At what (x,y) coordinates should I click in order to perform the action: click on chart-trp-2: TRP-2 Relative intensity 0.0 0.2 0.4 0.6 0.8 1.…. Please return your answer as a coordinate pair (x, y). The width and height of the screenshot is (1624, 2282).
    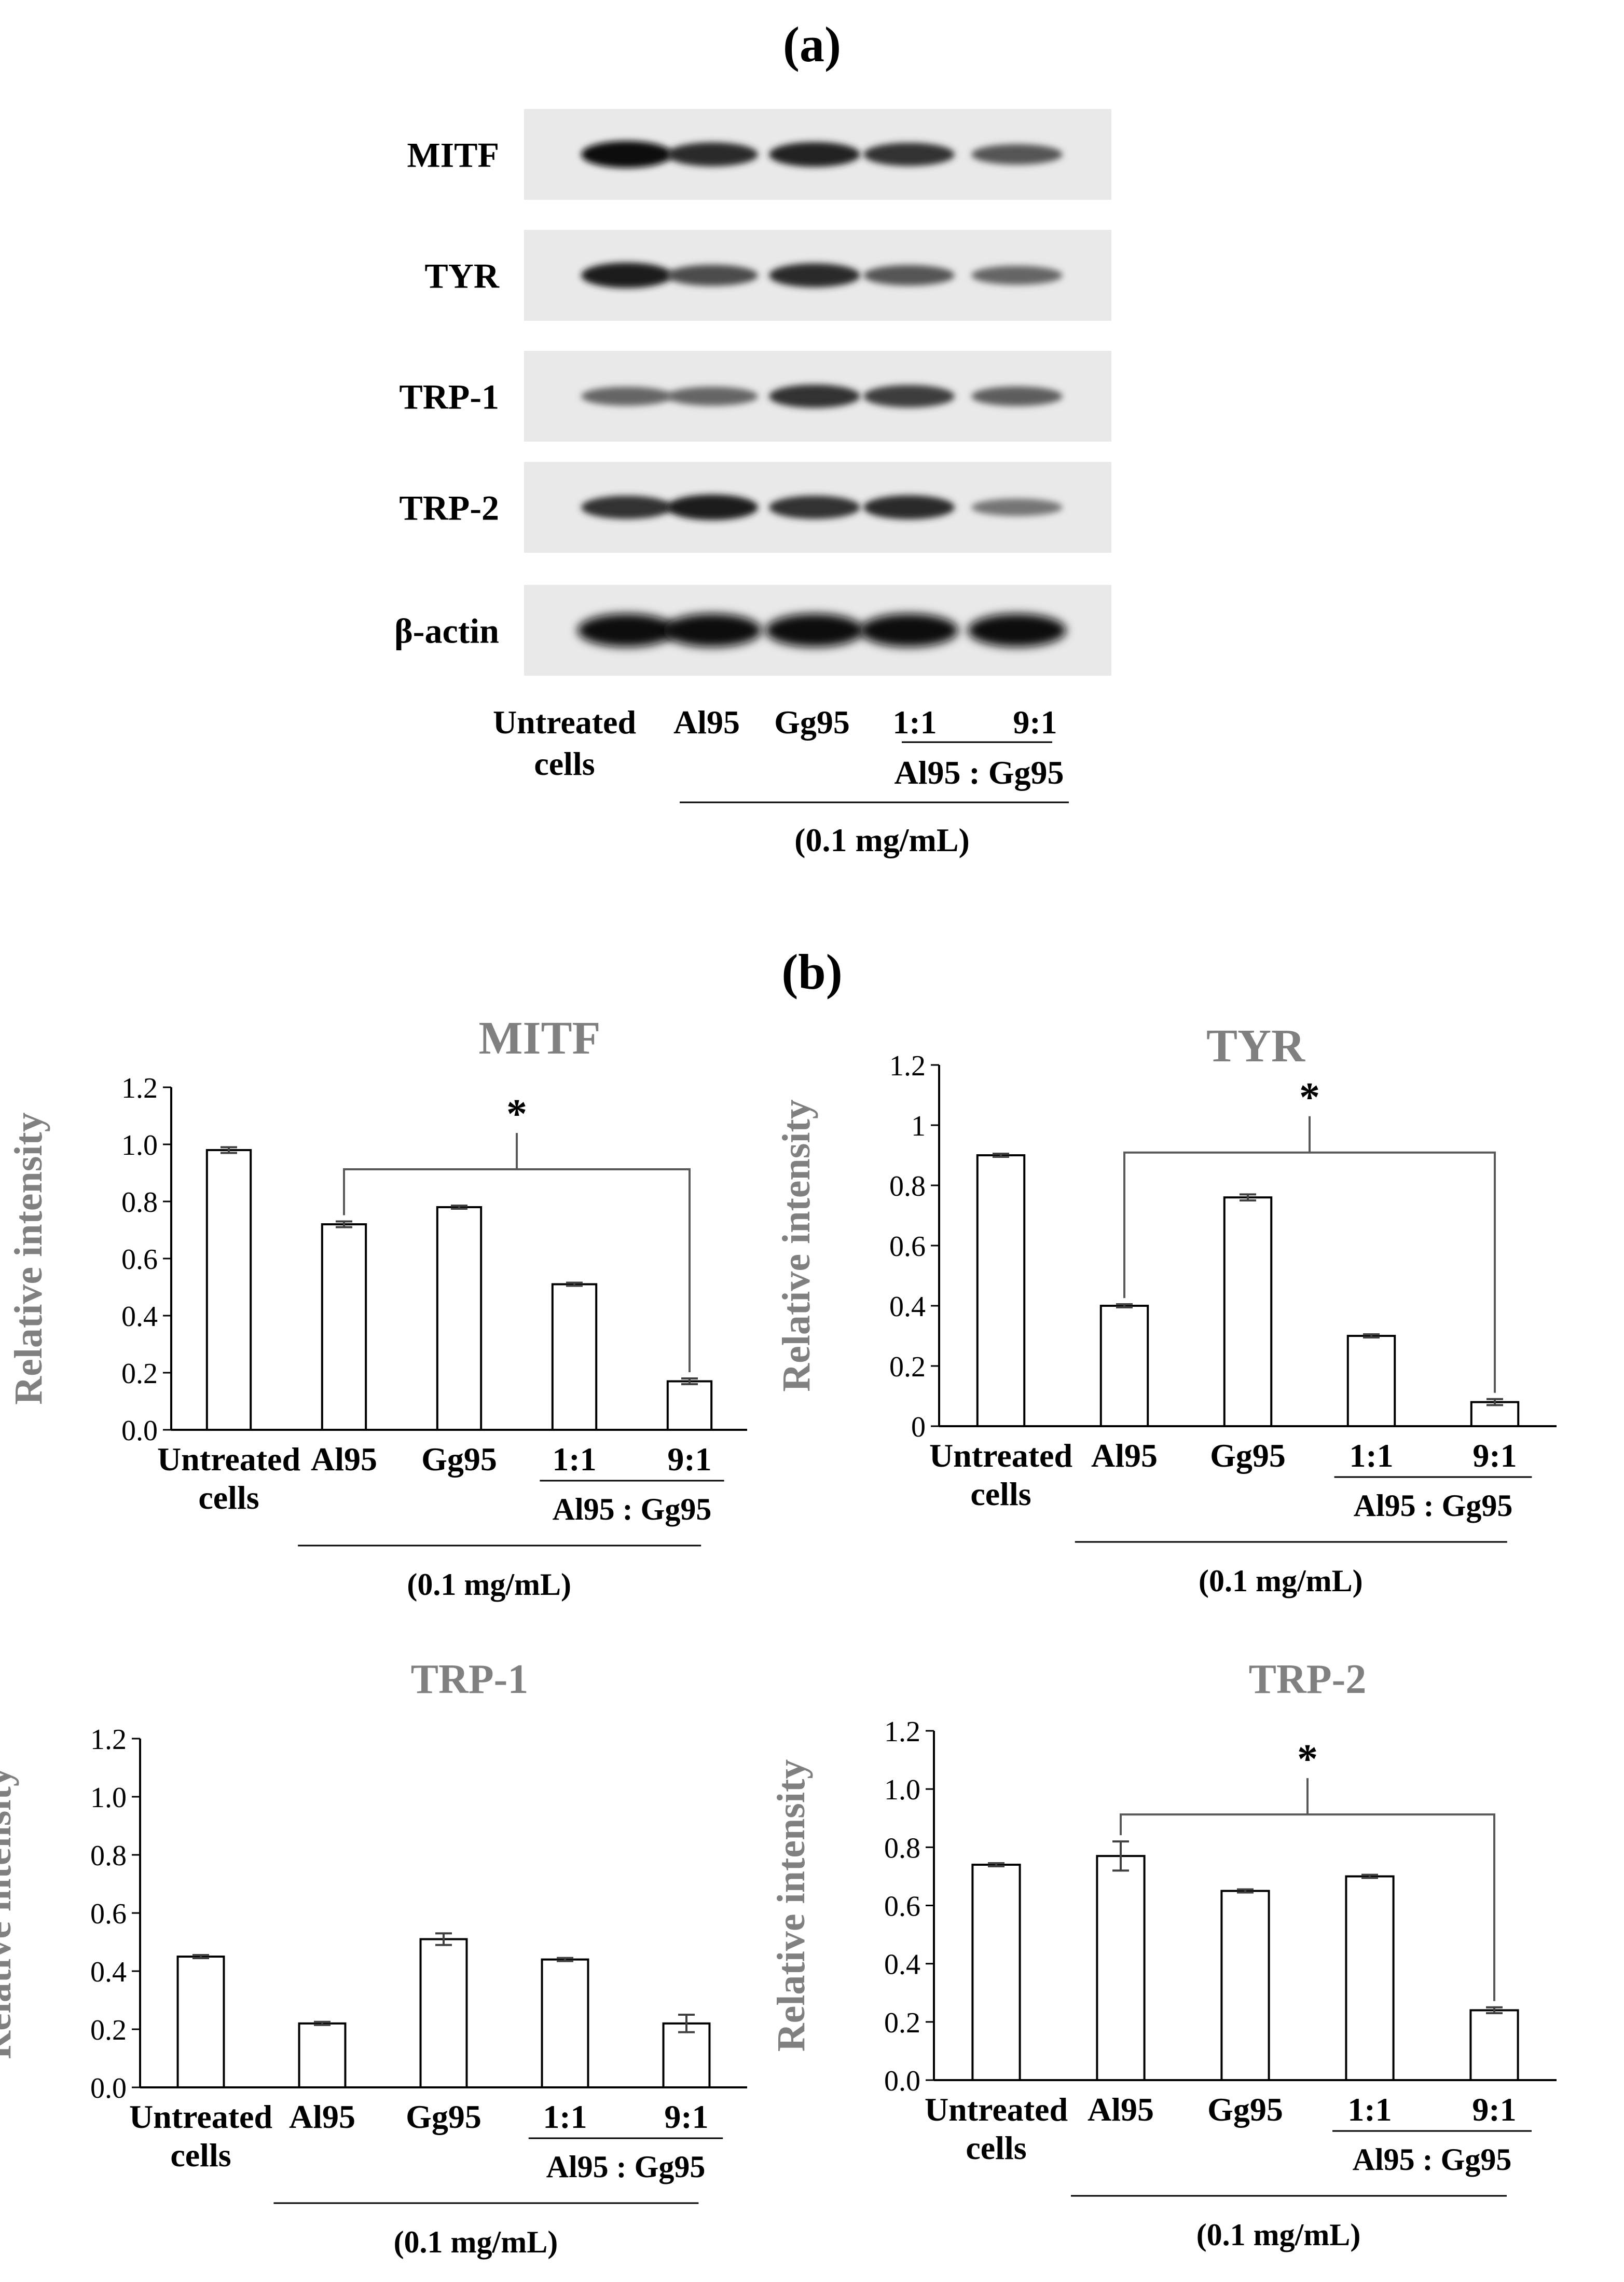
    Looking at the image, I should click on (1163, 1954).